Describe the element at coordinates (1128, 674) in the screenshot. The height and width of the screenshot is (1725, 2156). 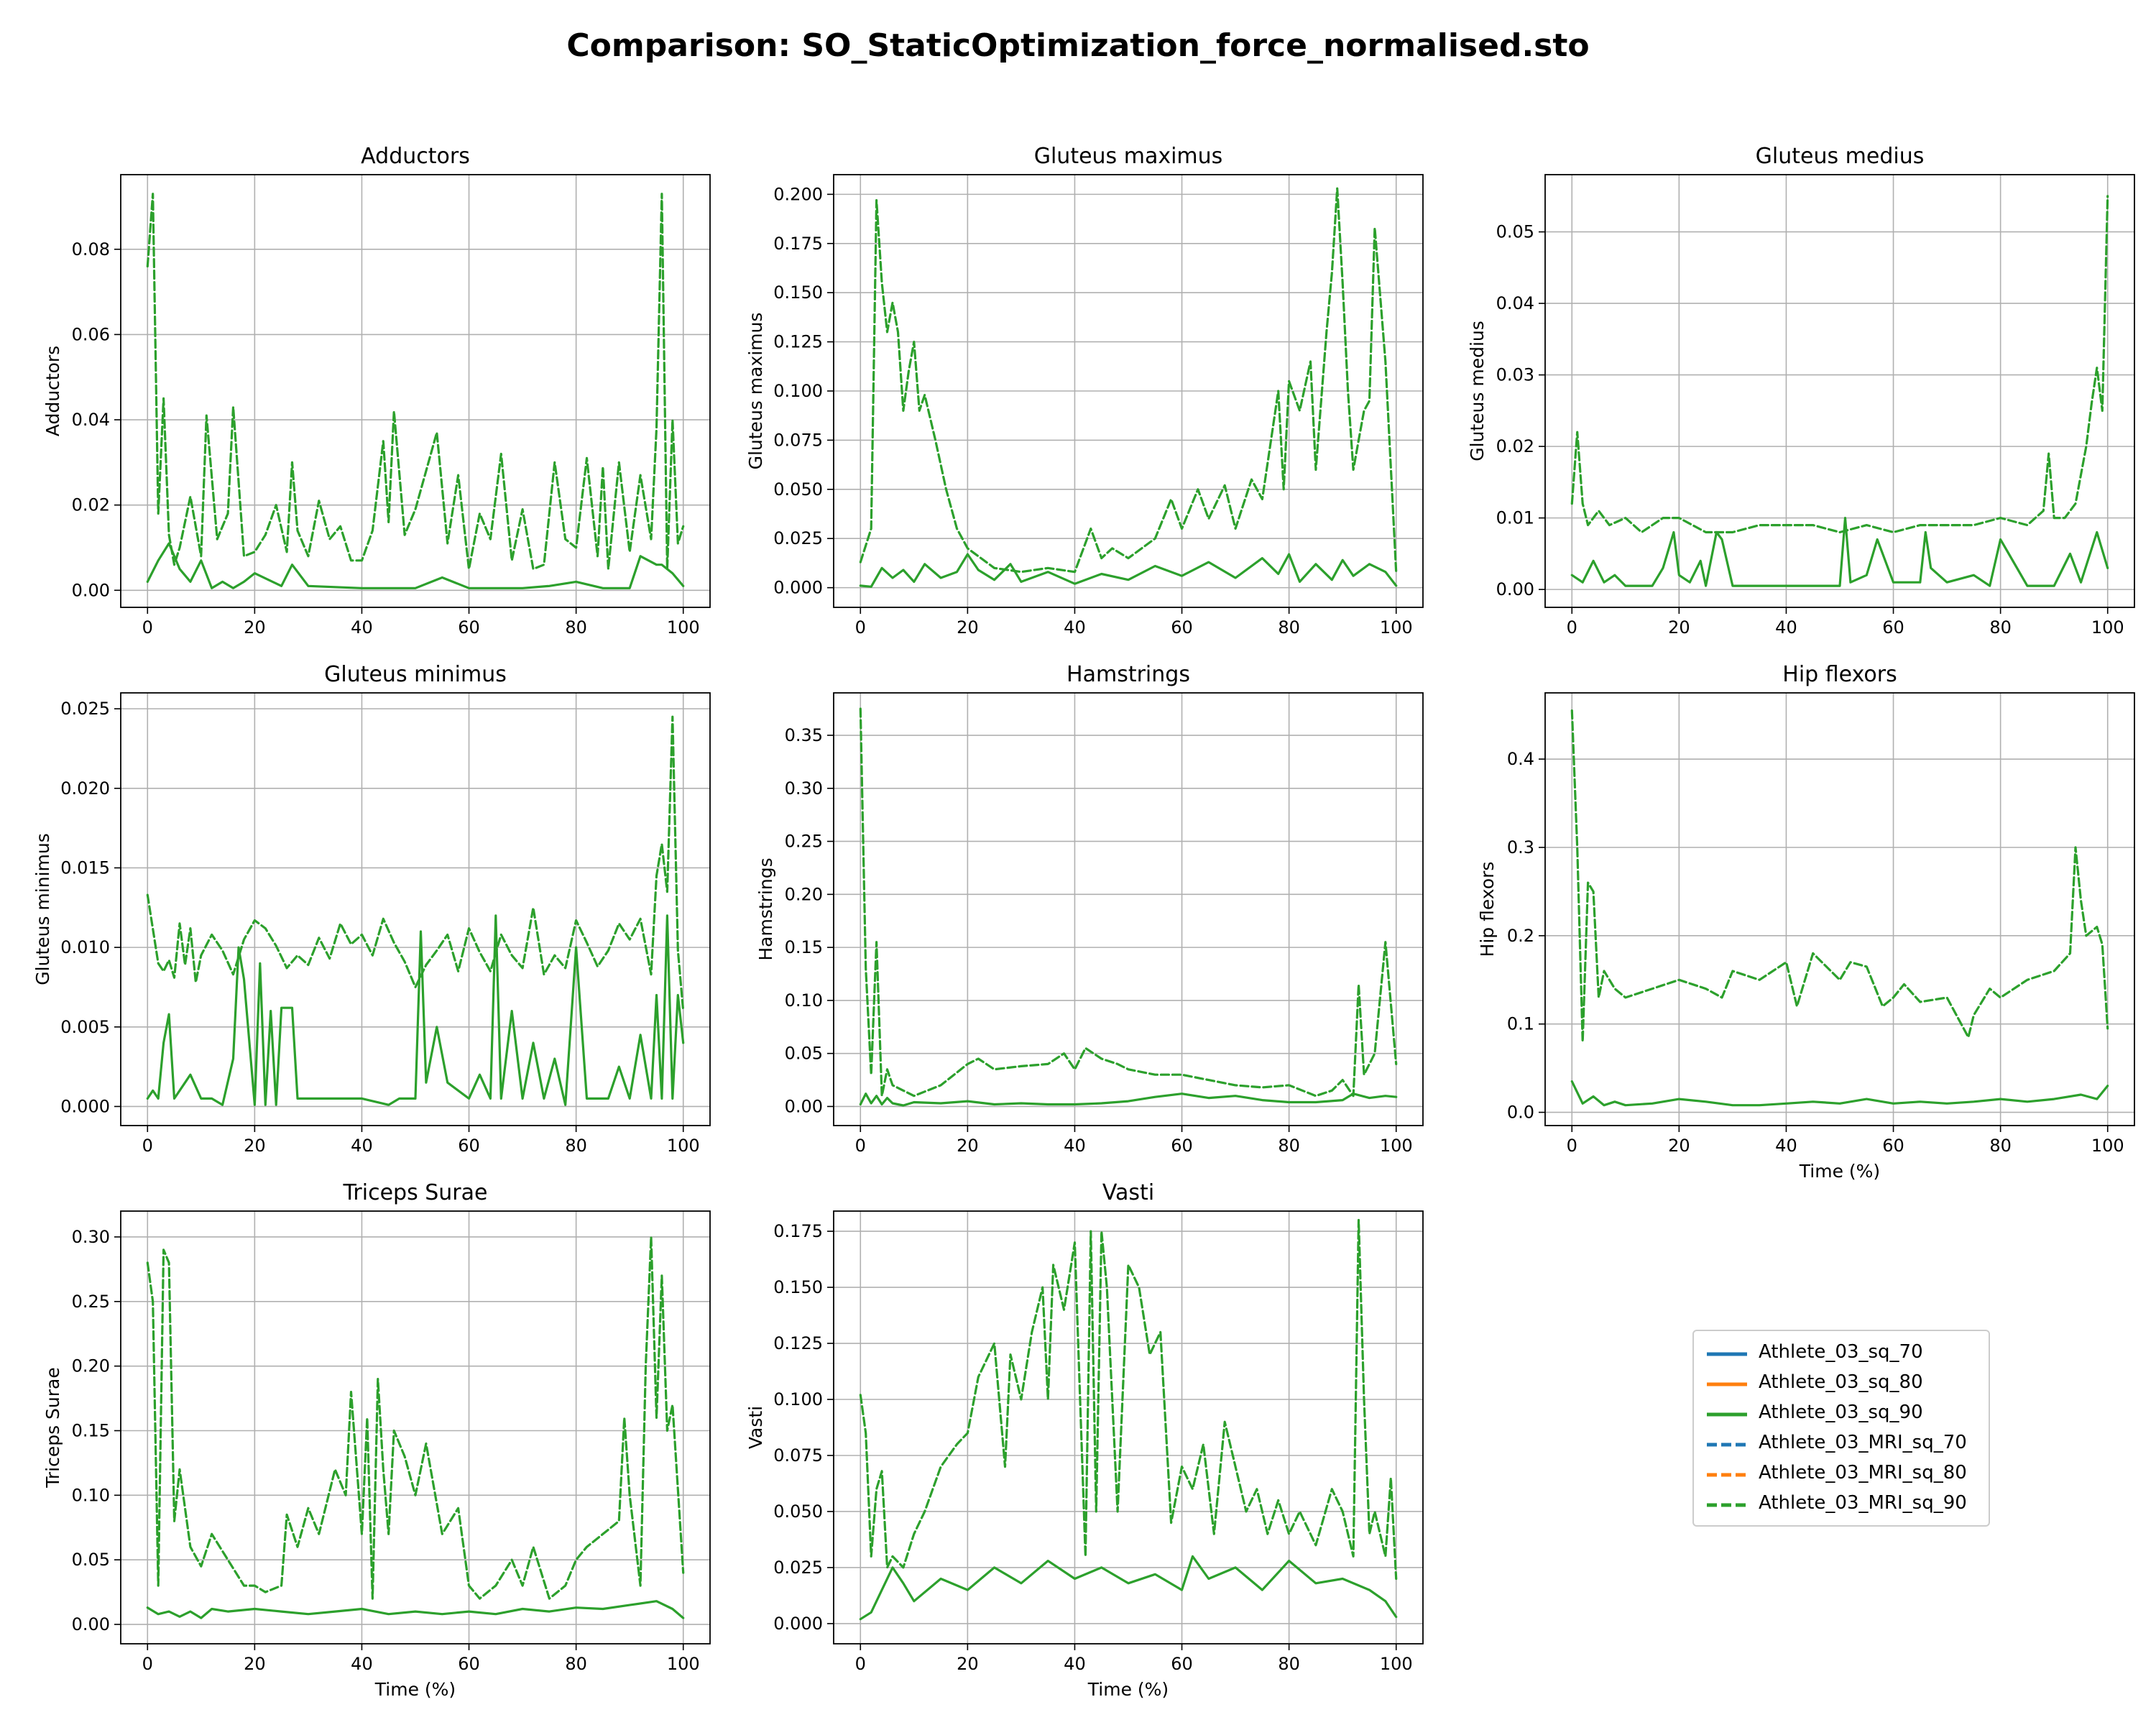
I see `subplot-title: Hamstrings` at that location.